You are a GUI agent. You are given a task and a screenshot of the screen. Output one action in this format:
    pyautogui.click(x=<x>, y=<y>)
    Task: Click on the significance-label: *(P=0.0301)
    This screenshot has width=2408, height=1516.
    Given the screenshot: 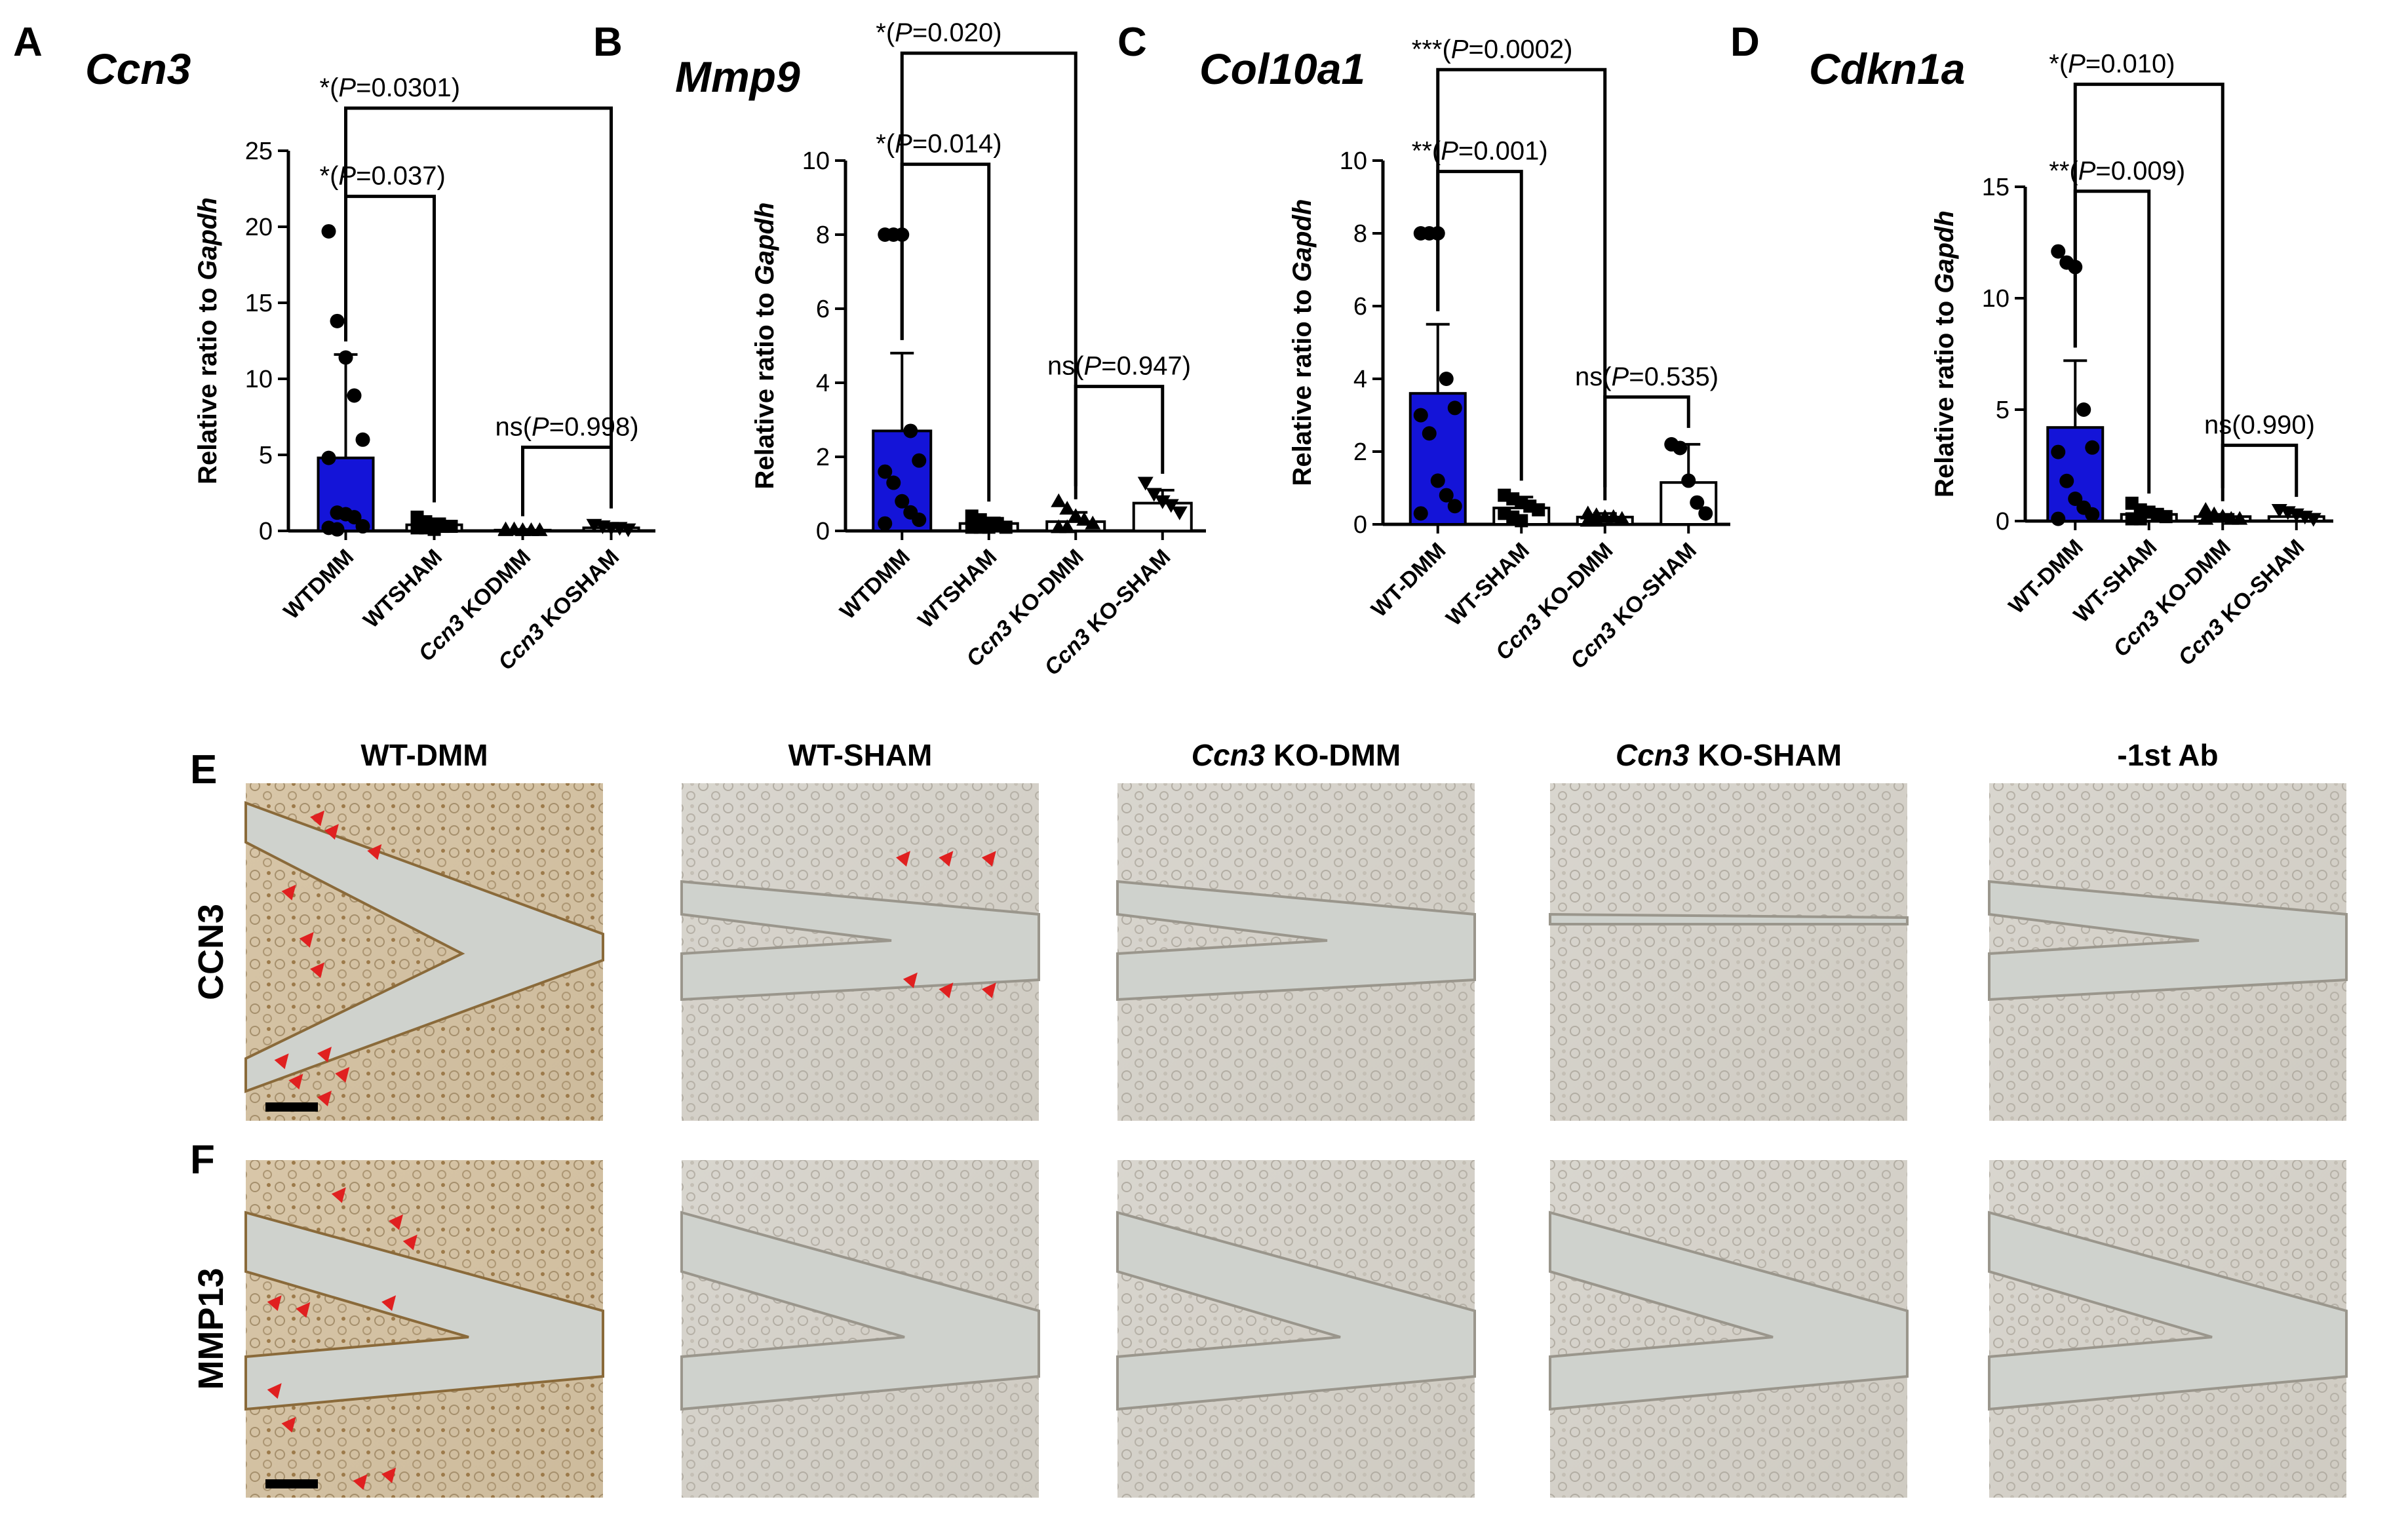 What is the action you would take?
    pyautogui.click(x=390, y=88)
    